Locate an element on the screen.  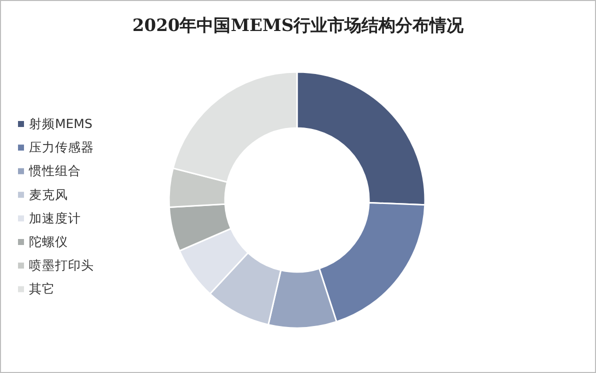
legend-label: 压力传感器 is located at coordinates (61, 147).